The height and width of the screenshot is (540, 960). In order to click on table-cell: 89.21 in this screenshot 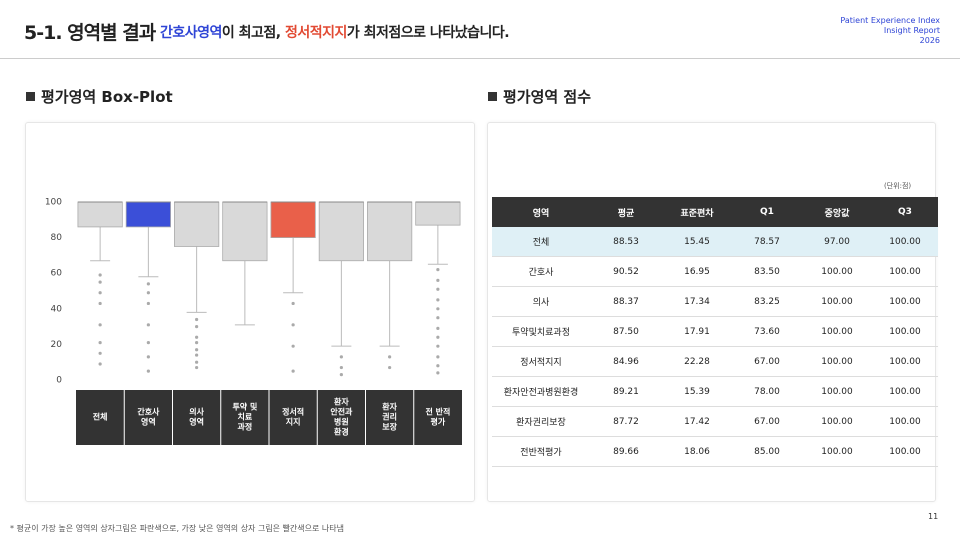, I will do `click(626, 391)`.